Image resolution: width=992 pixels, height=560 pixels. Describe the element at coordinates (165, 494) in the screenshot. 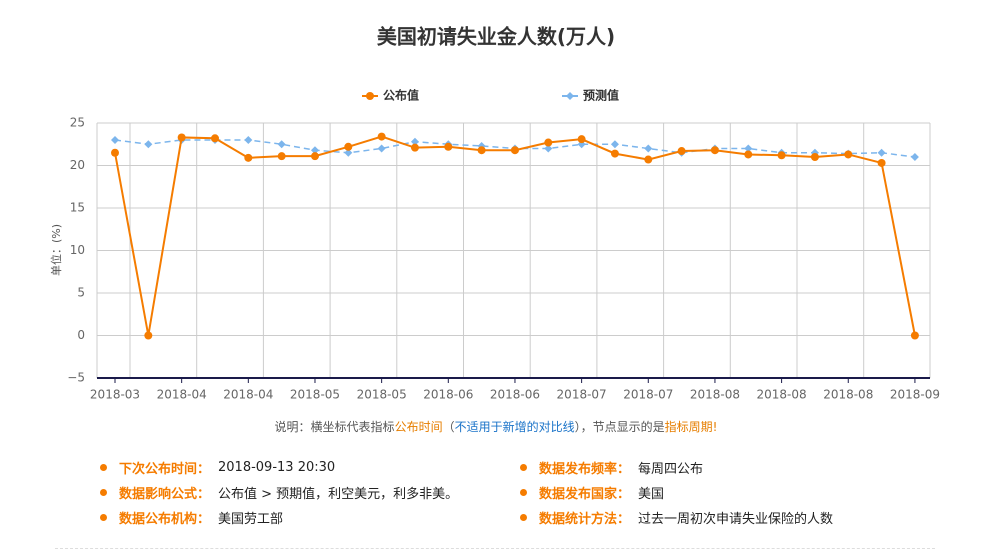

I see `info-label: 数据影响公式：` at that location.